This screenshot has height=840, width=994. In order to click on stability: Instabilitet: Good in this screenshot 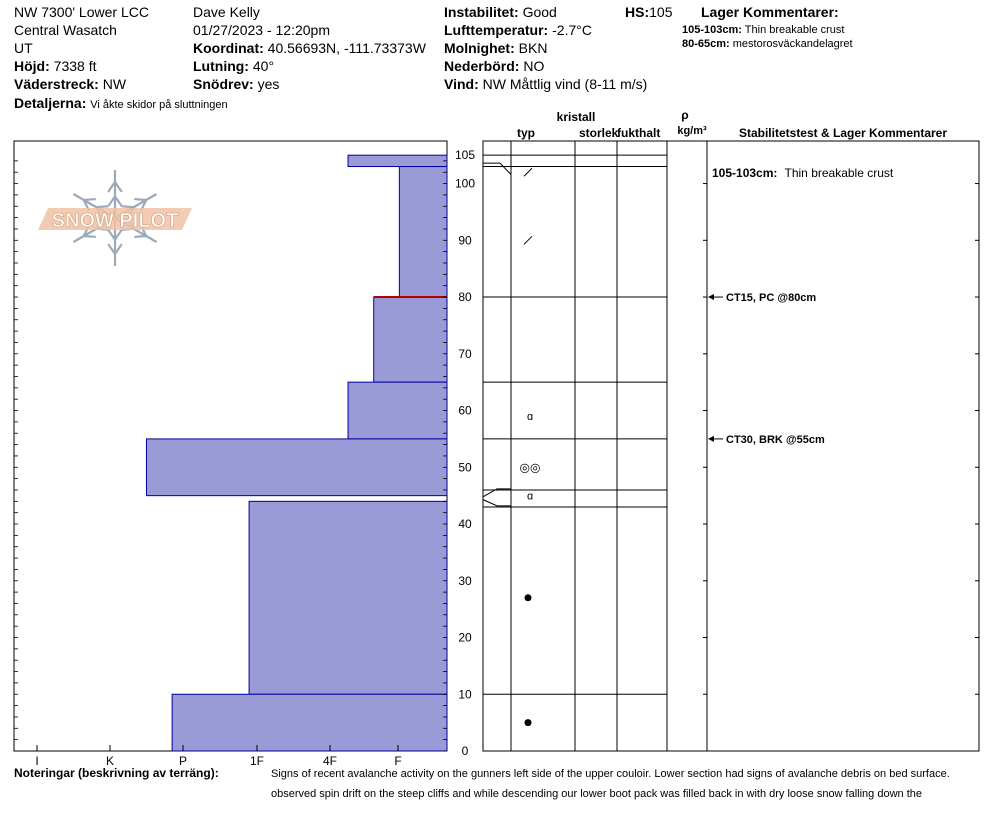, I will do `click(500, 12)`.